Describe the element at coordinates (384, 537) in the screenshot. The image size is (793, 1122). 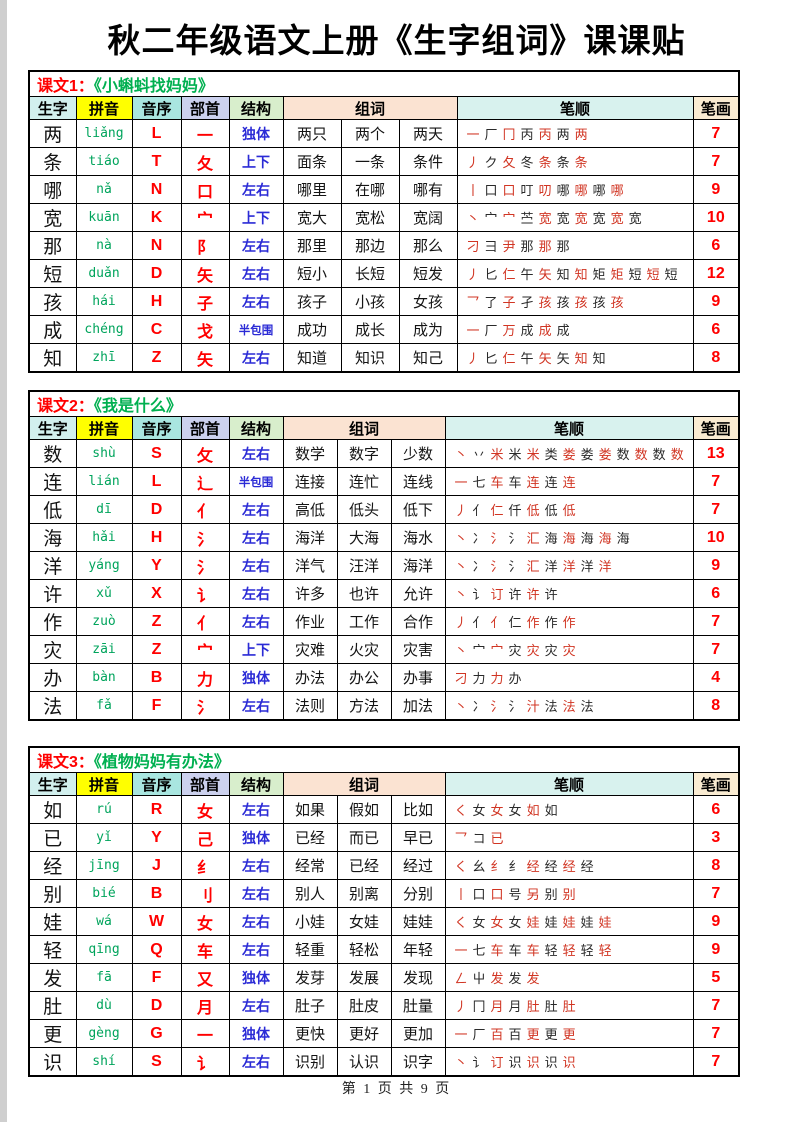
I see `char-row: 海 hǎi H 氵左右 海洋 大海 海水丶冫氵氵汇海海海海海 10` at that location.